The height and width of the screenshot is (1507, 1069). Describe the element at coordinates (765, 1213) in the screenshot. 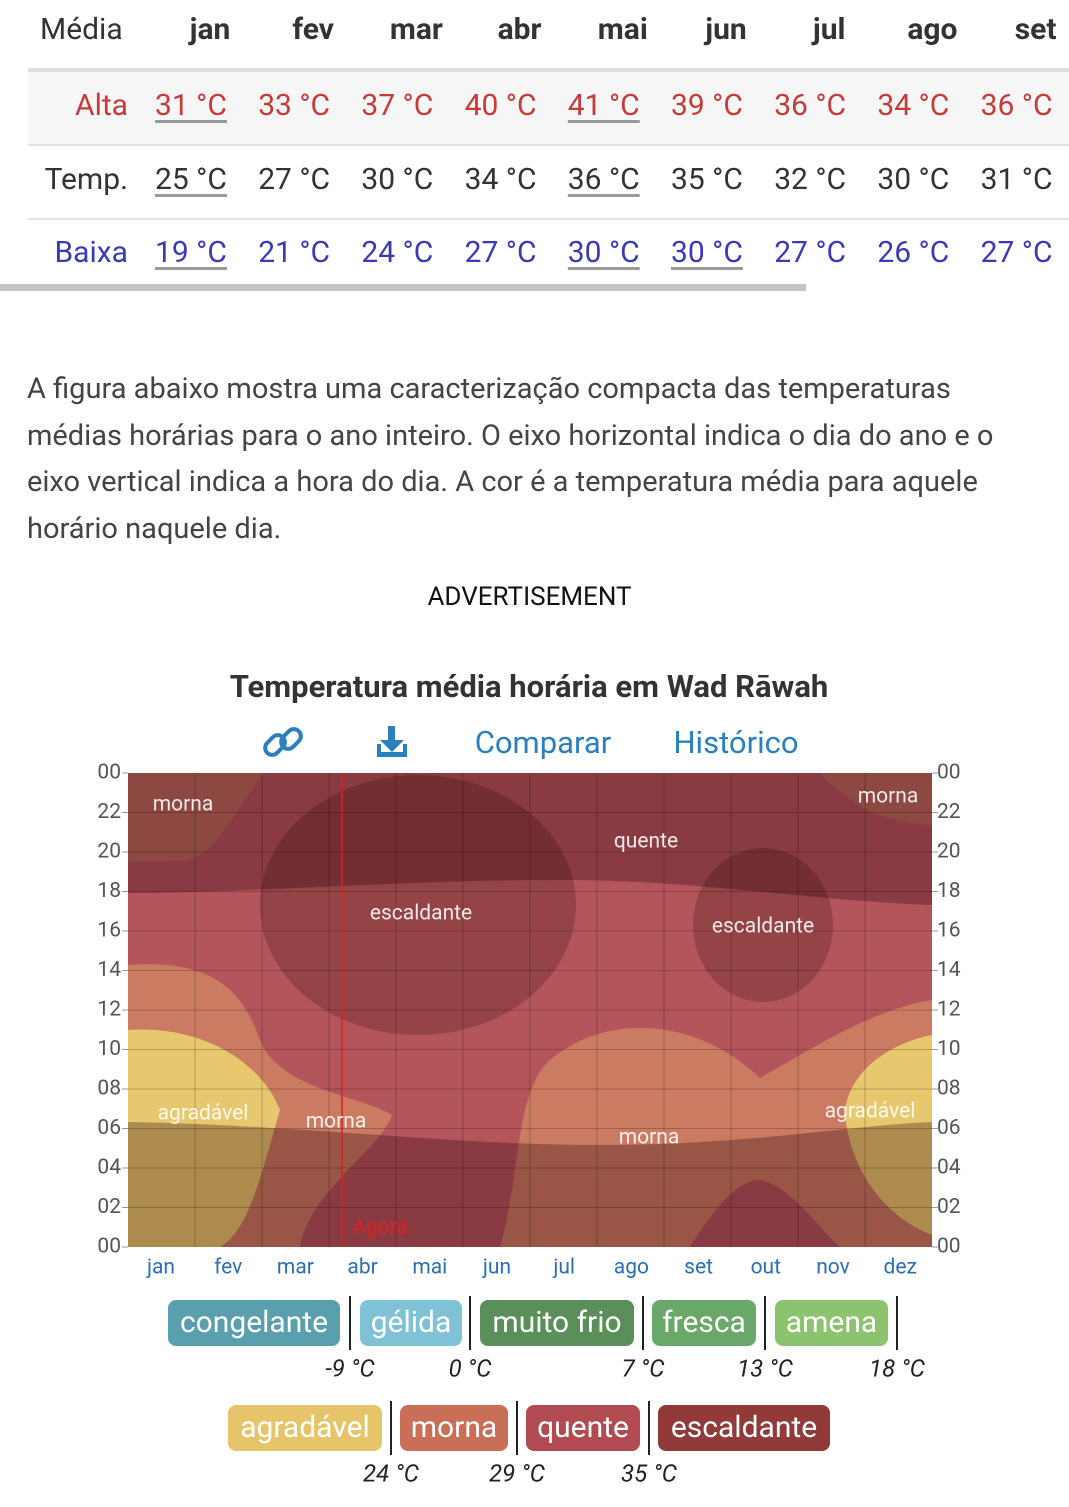

I see `heat-quente` at that location.